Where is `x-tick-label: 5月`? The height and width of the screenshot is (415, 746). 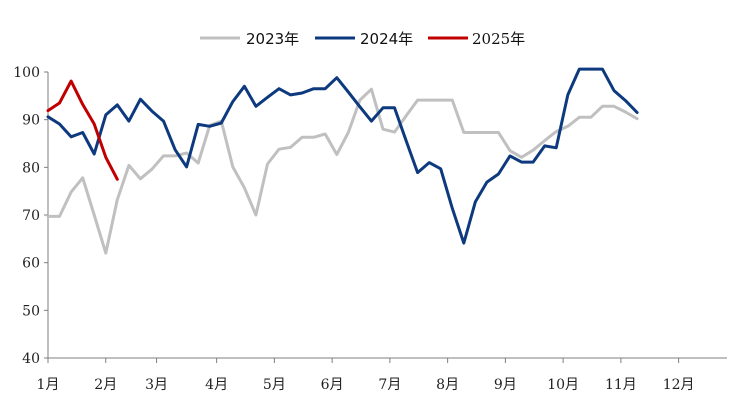
x-tick-label: 5月 is located at coordinates (274, 385).